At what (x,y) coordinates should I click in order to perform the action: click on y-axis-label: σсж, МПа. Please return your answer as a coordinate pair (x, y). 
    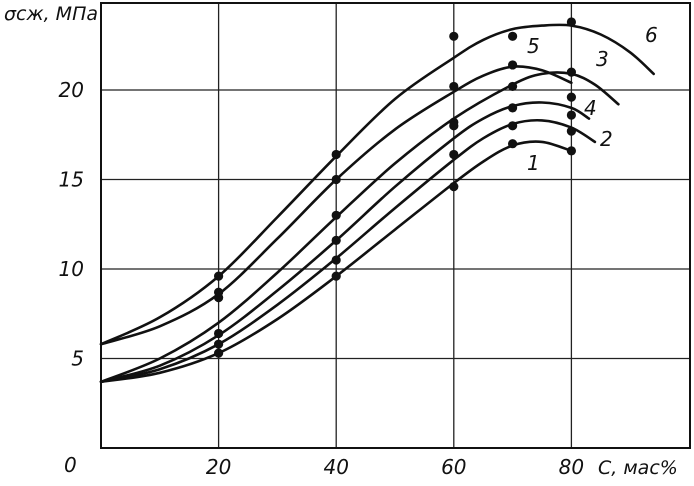
    Looking at the image, I should click on (51, 14).